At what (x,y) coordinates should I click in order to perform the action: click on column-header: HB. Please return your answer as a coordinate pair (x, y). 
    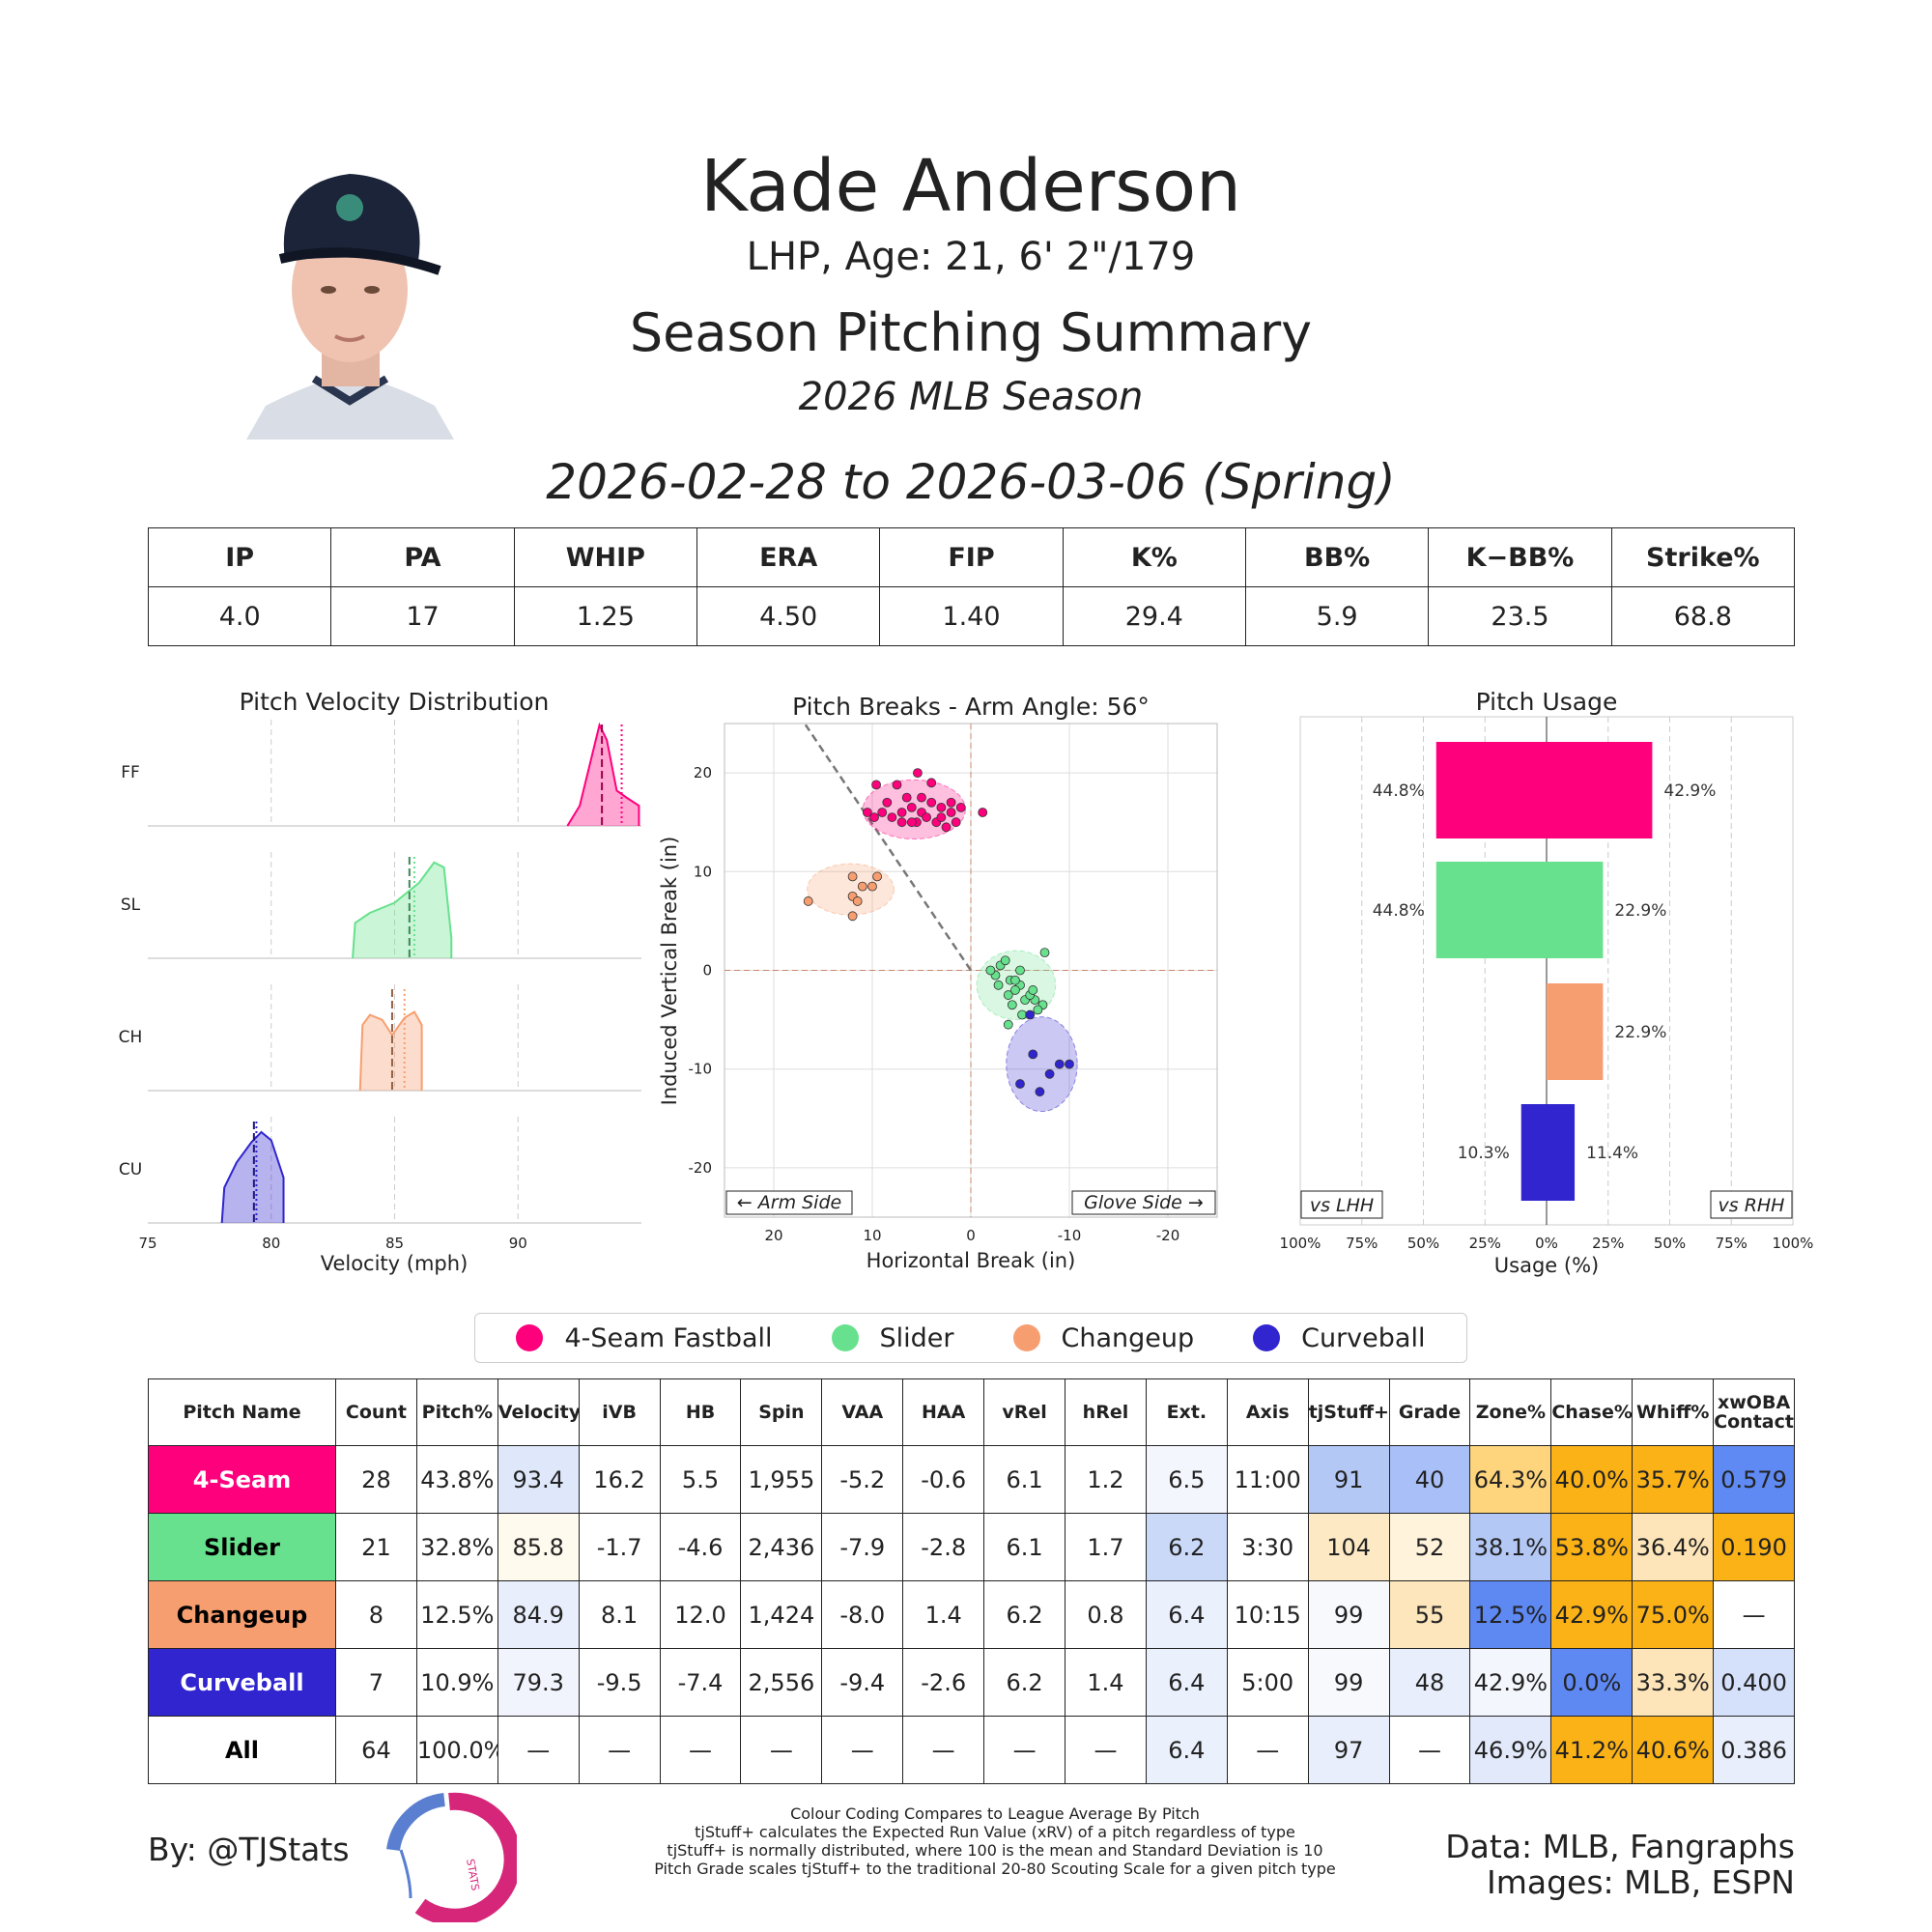
    Looking at the image, I should click on (700, 1412).